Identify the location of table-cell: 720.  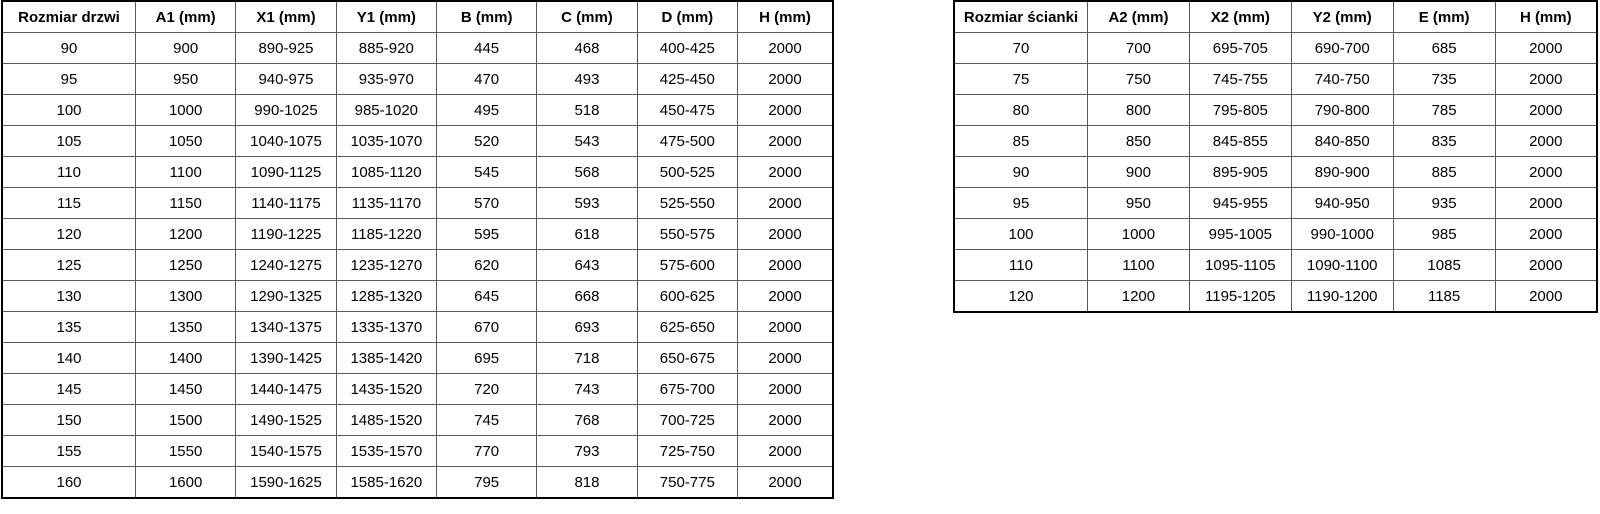
(486, 389).